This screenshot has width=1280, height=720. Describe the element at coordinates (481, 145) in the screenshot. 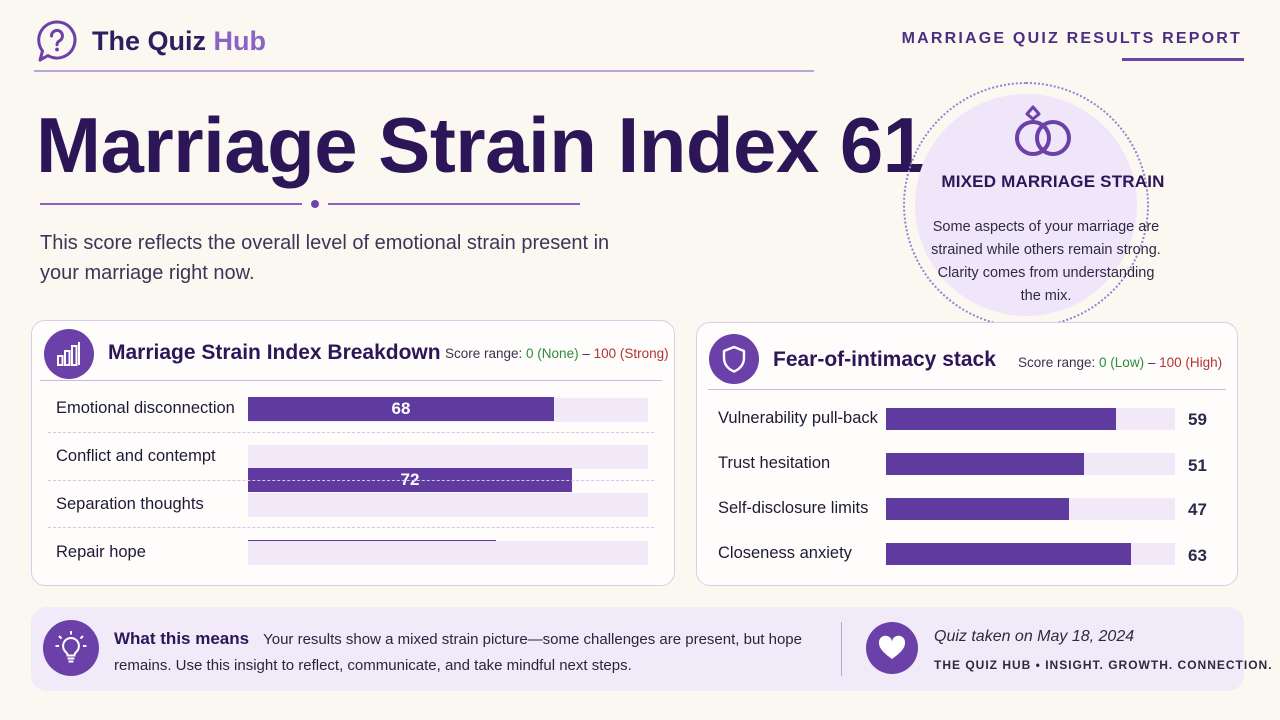

I see `page-title: Marriage Strain Index 61` at that location.